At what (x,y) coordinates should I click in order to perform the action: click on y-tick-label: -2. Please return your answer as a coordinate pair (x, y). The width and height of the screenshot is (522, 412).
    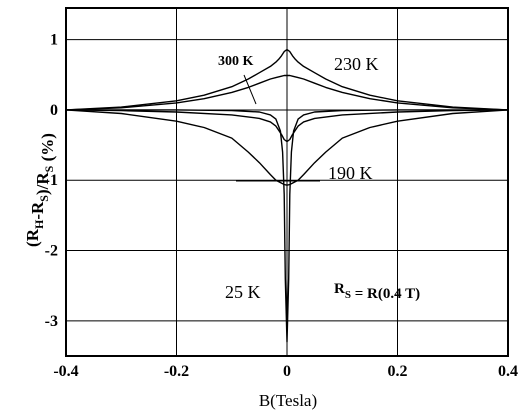
    Looking at the image, I should click on (51, 251).